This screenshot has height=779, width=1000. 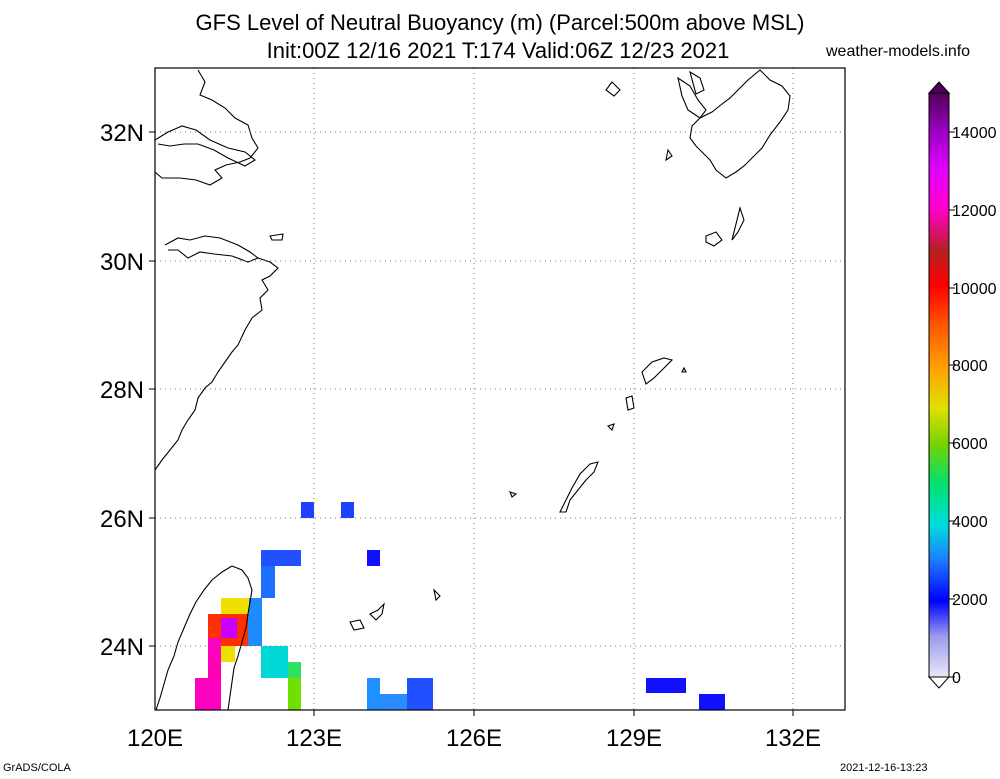 What do you see at coordinates (204, 637) in the screenshot?
I see `taiwan-coastline` at bounding box center [204, 637].